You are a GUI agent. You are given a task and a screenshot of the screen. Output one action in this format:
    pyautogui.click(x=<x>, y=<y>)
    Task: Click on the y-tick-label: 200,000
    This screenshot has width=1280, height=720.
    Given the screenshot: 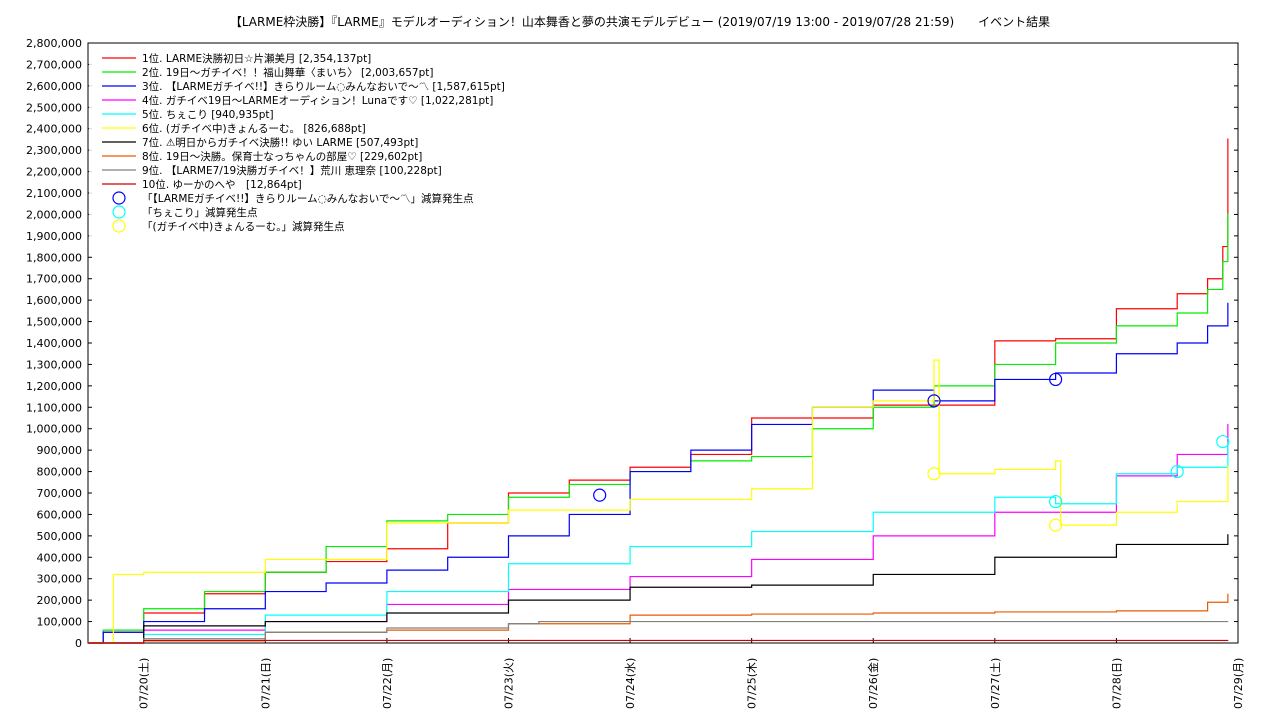 What is the action you would take?
    pyautogui.click(x=60, y=600)
    